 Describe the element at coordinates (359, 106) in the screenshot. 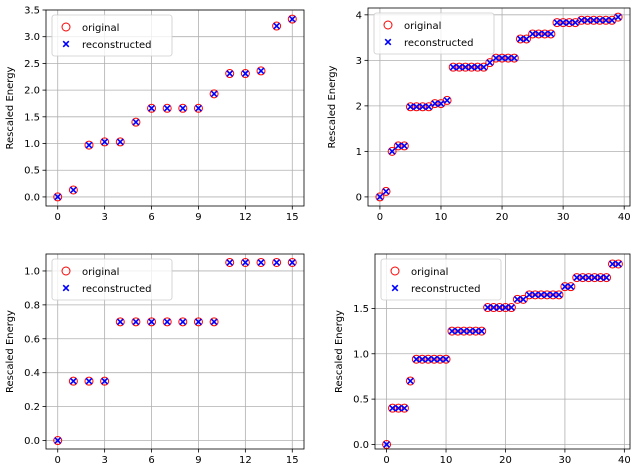

I see `y-tick-label: 2` at that location.